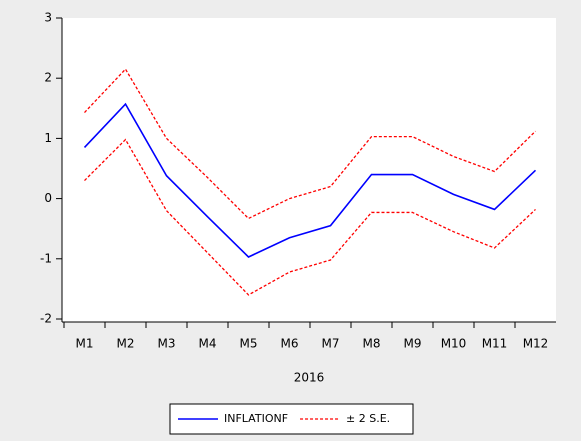 The width and height of the screenshot is (581, 441). What do you see at coordinates (85, 344) in the screenshot?
I see `x-tick-label: M1` at bounding box center [85, 344].